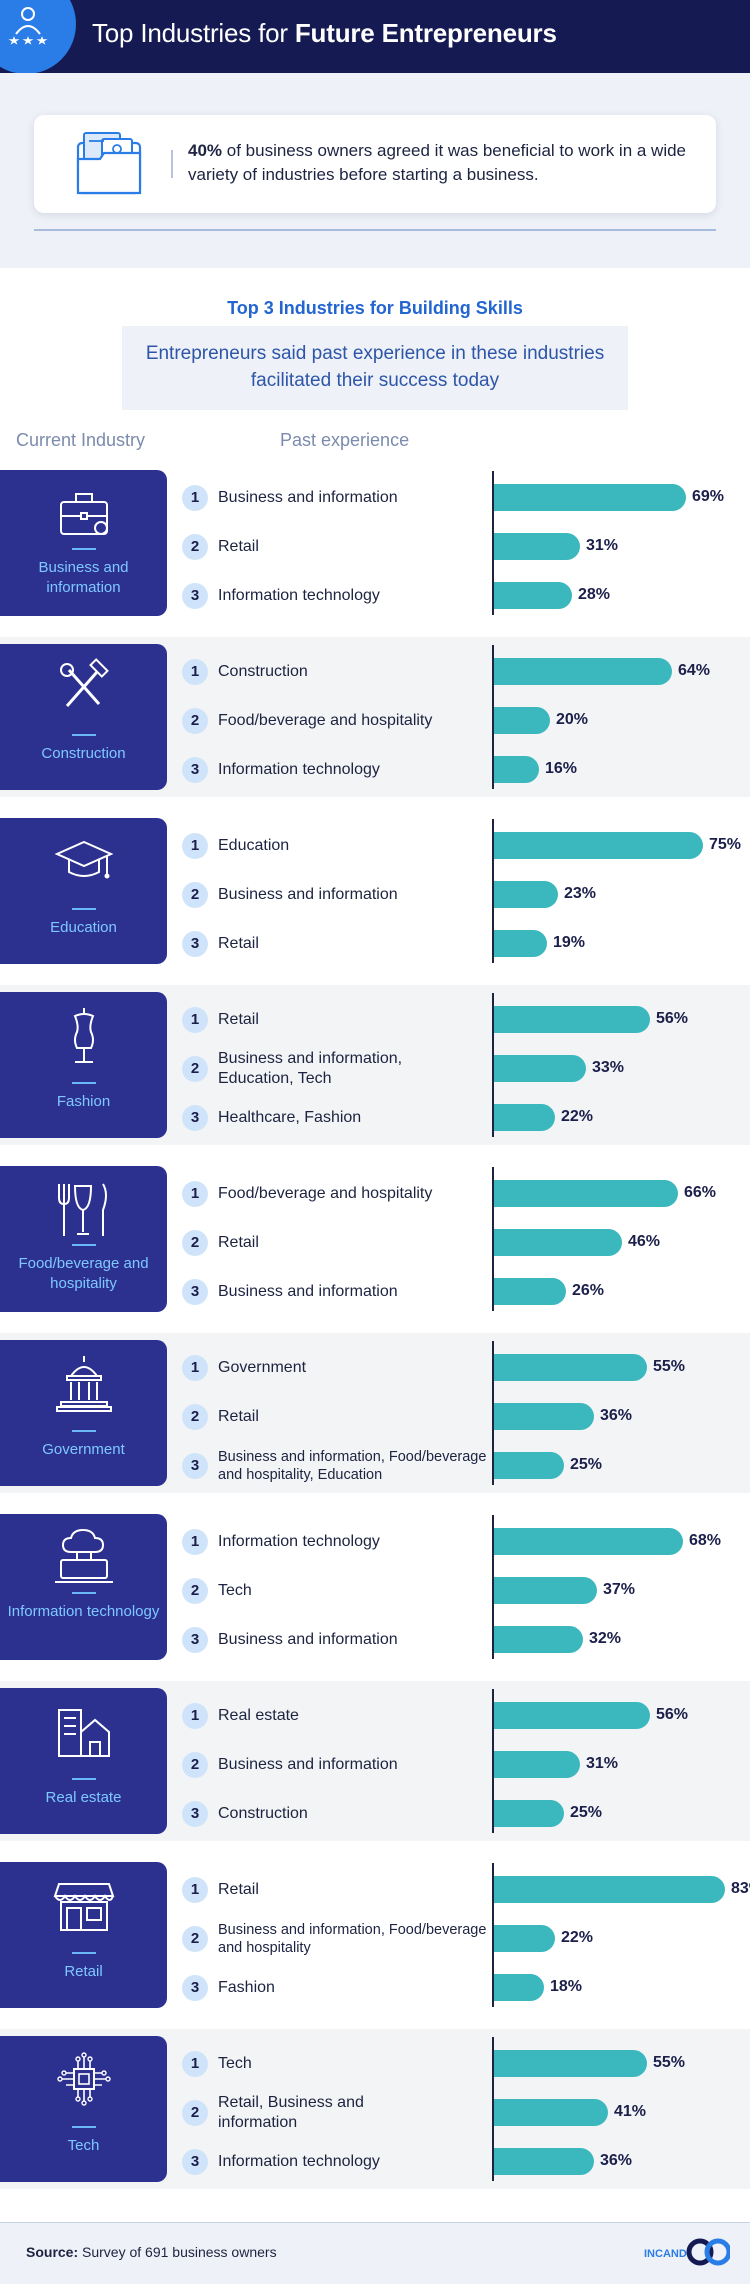  Describe the element at coordinates (700, 1192) in the screenshot. I see `value-label: 66%` at that location.